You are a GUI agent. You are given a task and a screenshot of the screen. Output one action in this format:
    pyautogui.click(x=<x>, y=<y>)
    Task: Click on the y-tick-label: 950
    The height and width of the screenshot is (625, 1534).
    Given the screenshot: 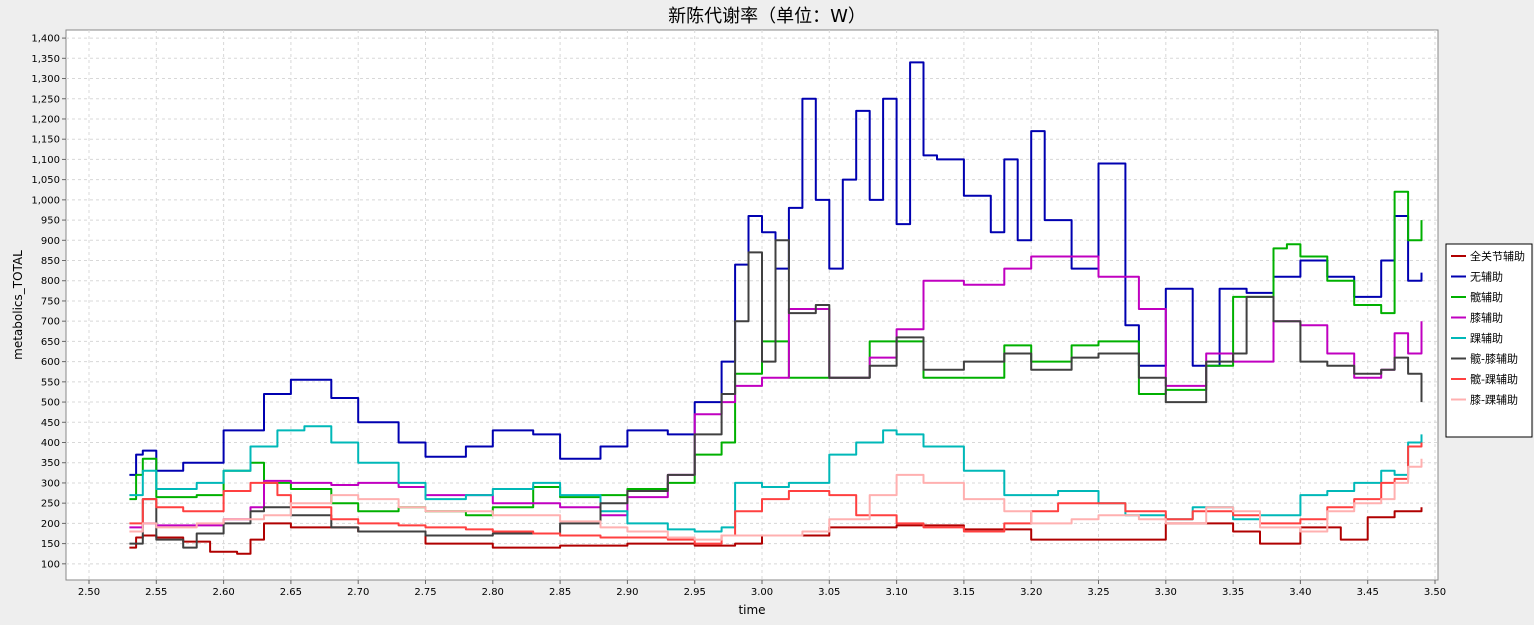 What is the action you would take?
    pyautogui.click(x=50, y=221)
    